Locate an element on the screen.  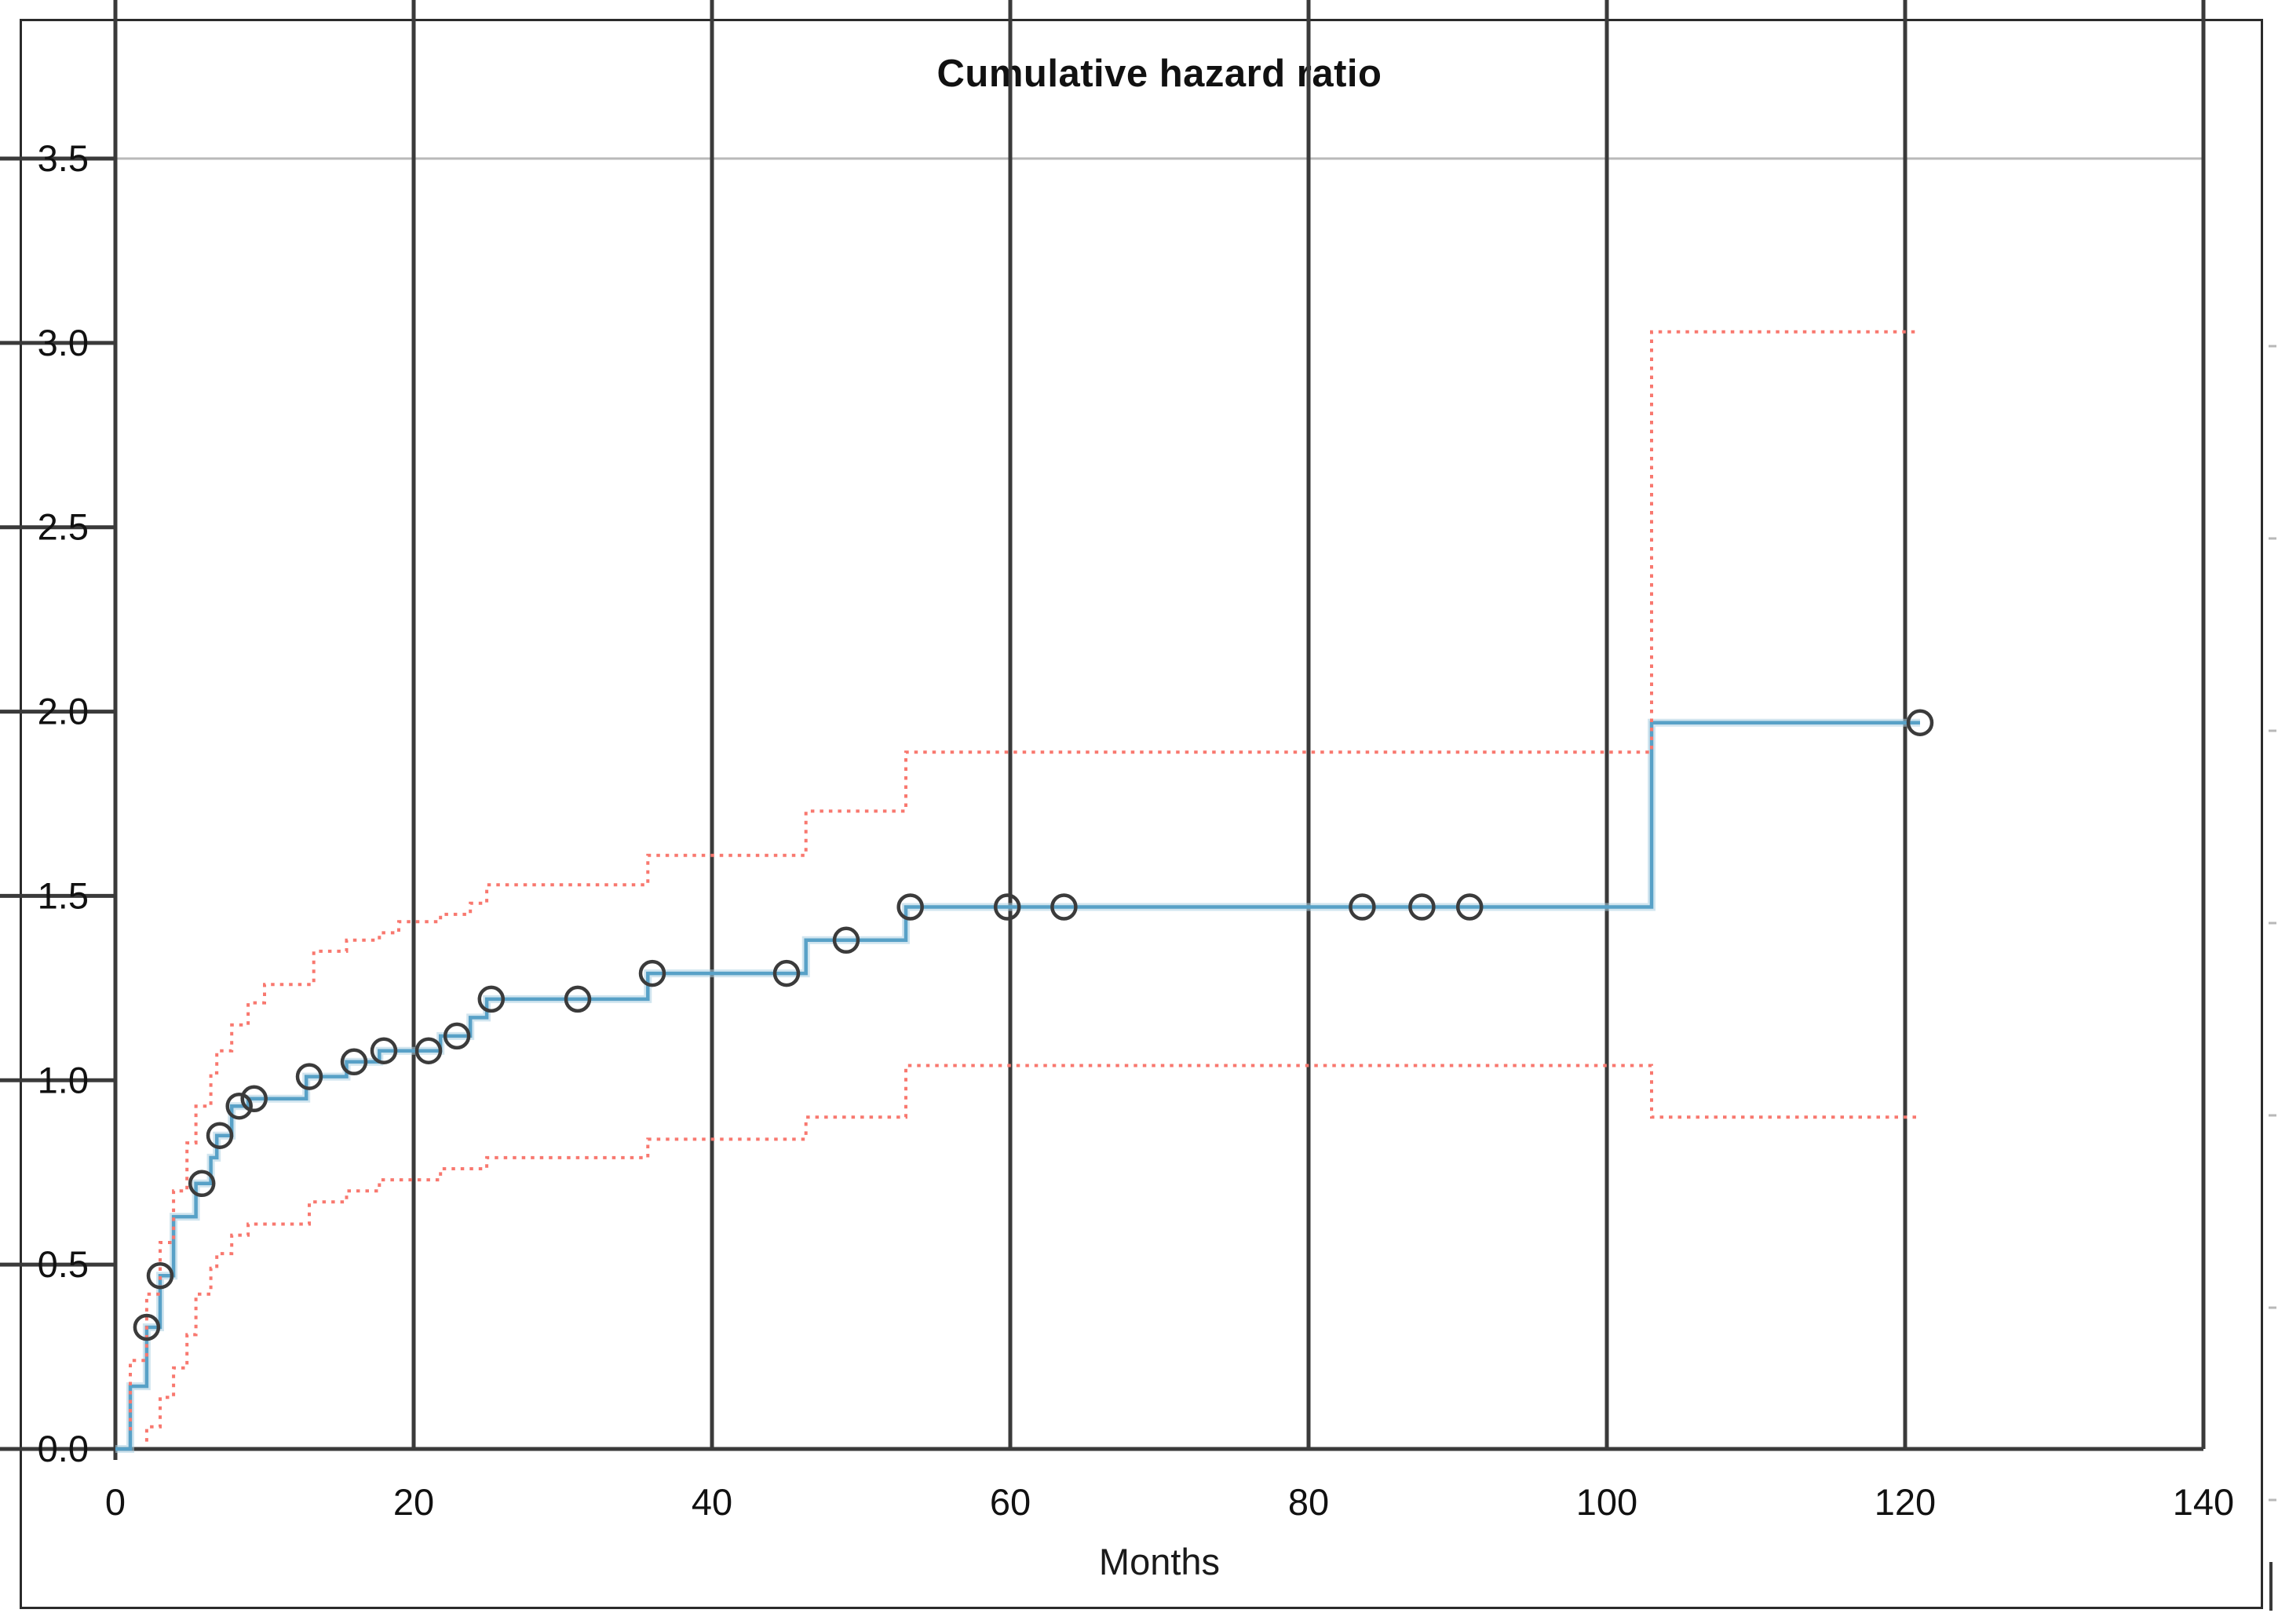
y-tick-label: 0.0 is located at coordinates (63, 1448).